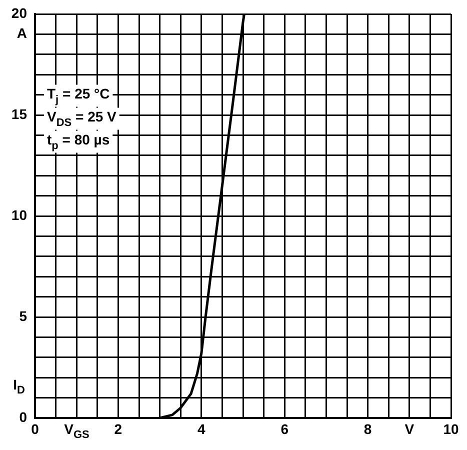  I want to click on x-tick-label: 10, so click(451, 428).